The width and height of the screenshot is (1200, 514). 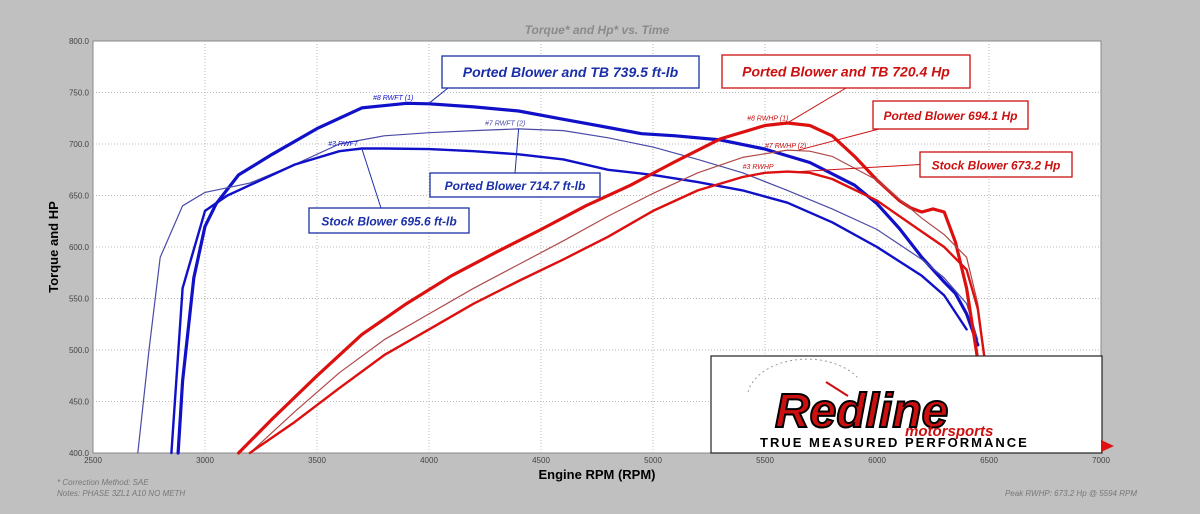 I want to click on x-tick-label: 2500, so click(x=93, y=460).